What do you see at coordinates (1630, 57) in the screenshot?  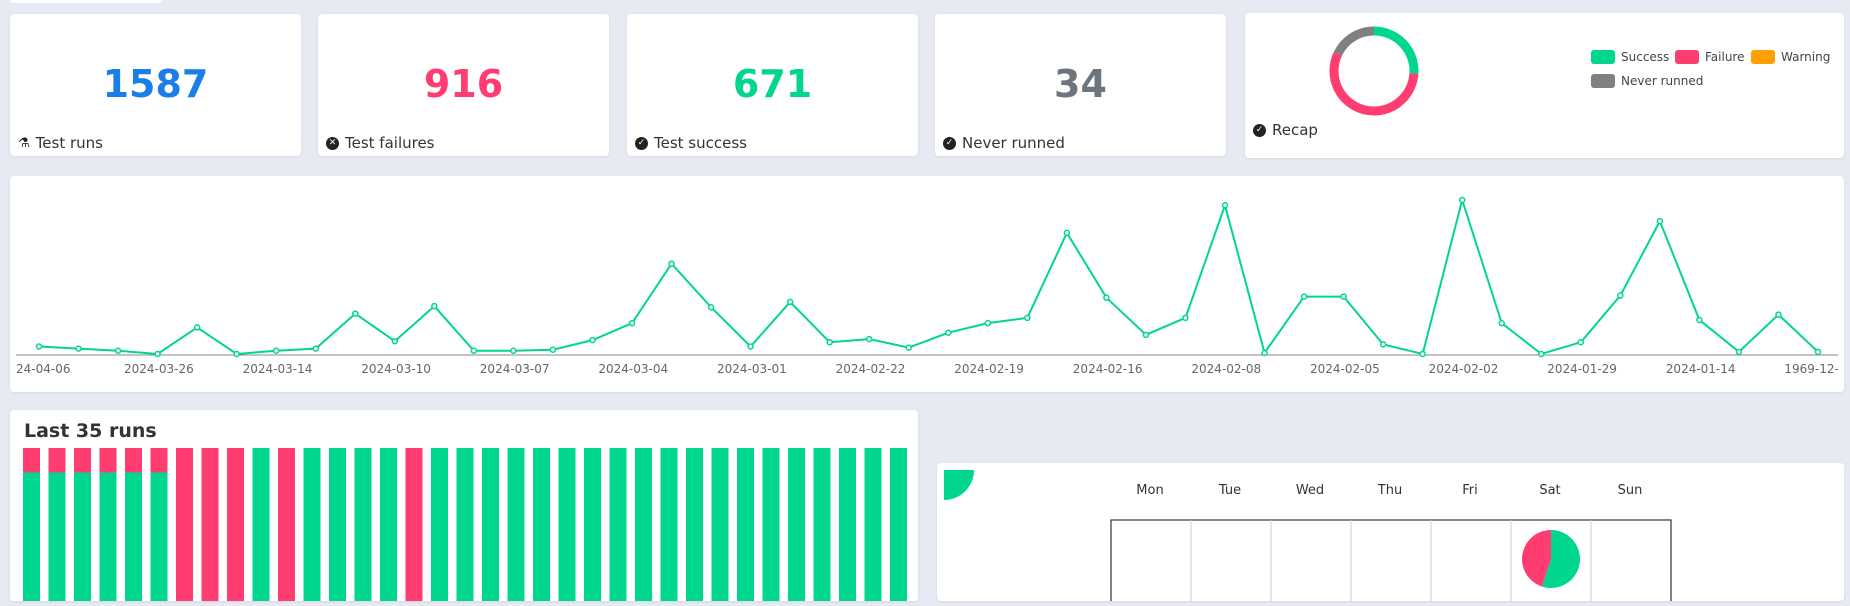 I see `legend-success: Success` at bounding box center [1630, 57].